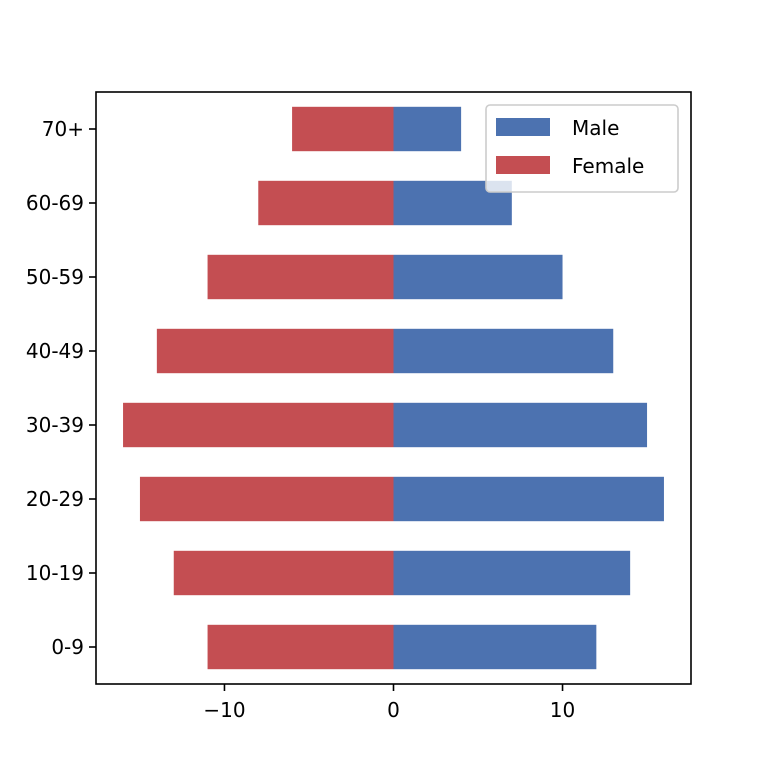 The width and height of the screenshot is (768, 768). What do you see at coordinates (582, 148) in the screenshot?
I see `legend: Male Female` at bounding box center [582, 148].